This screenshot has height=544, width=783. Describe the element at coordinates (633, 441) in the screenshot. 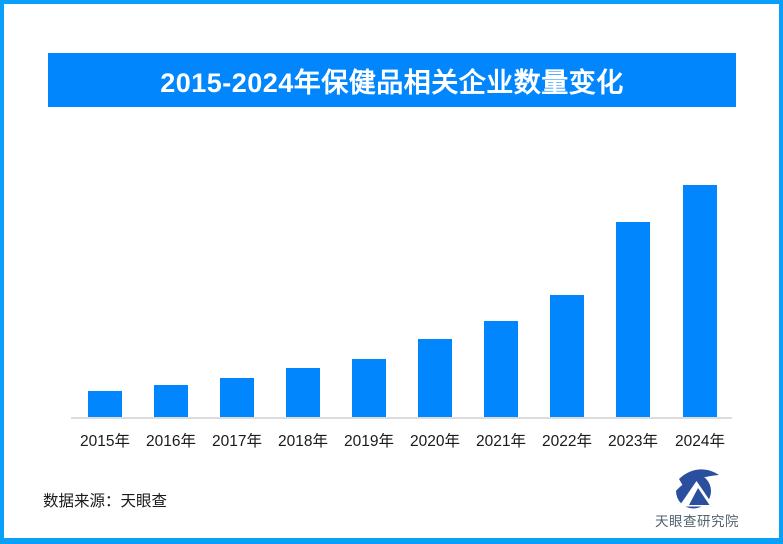

I see `x-axis-label: 2023年` at that location.